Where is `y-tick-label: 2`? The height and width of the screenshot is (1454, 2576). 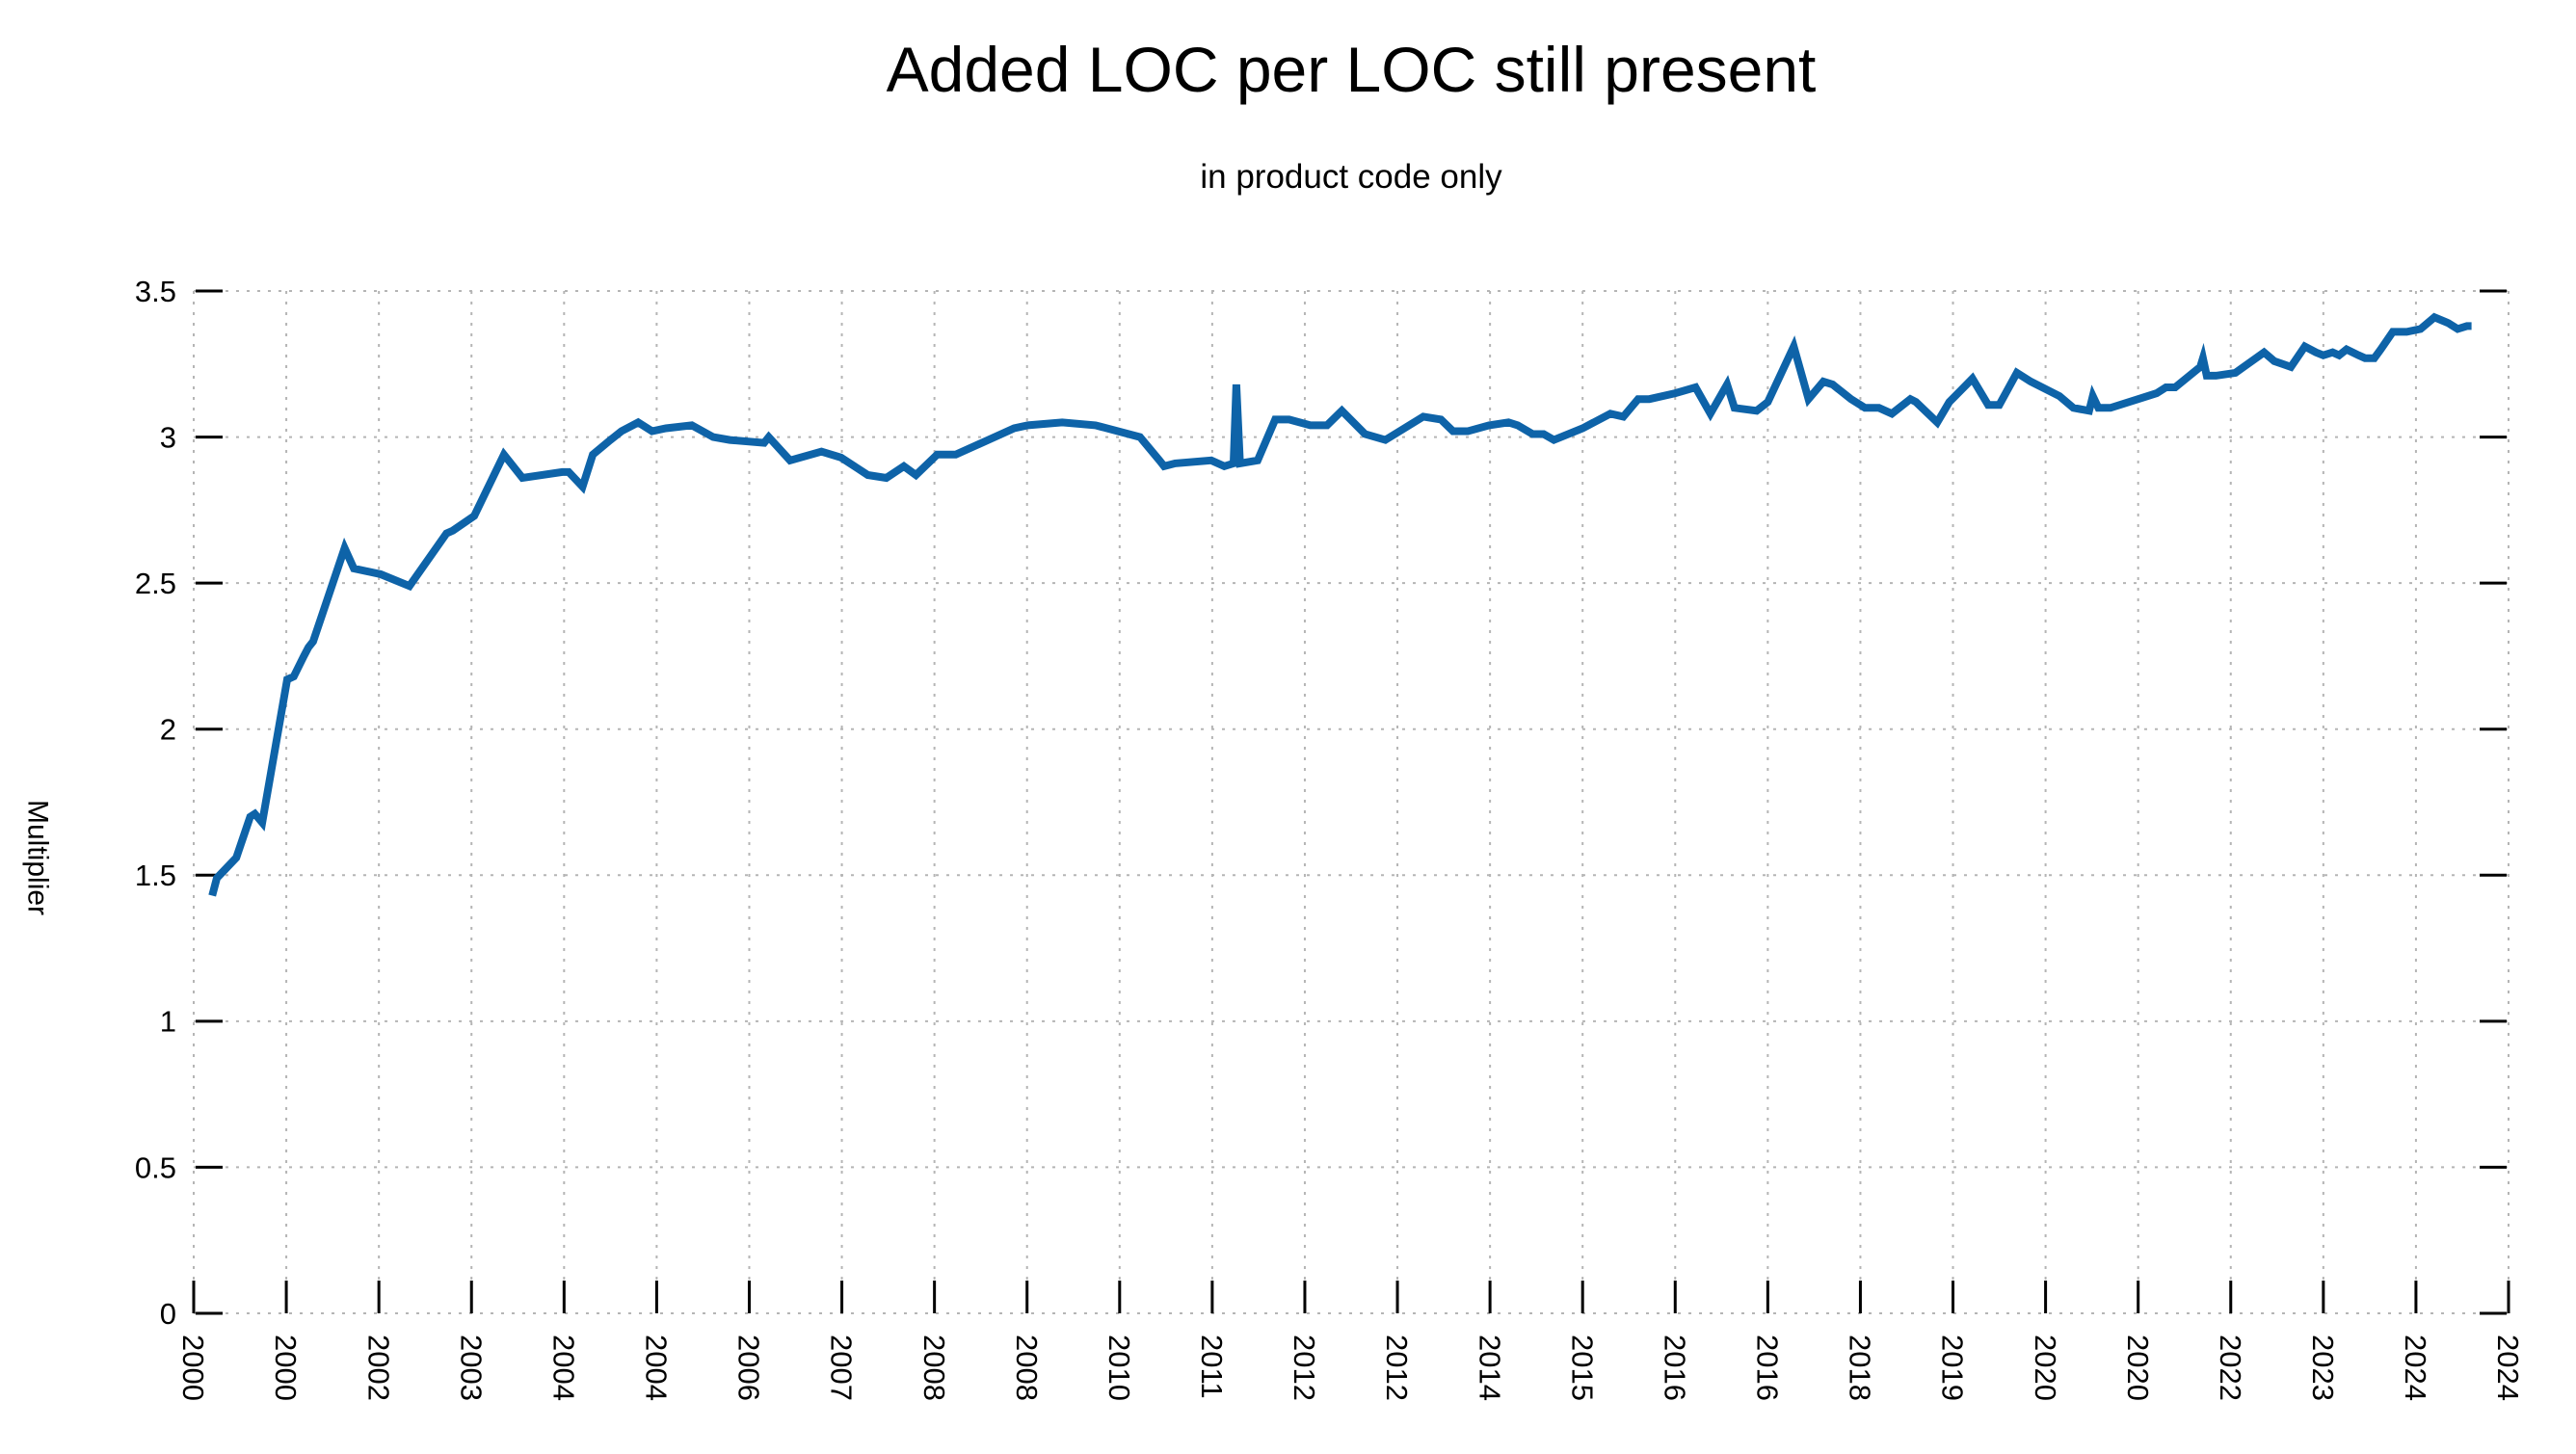 y-tick-label: 2 is located at coordinates (168, 730).